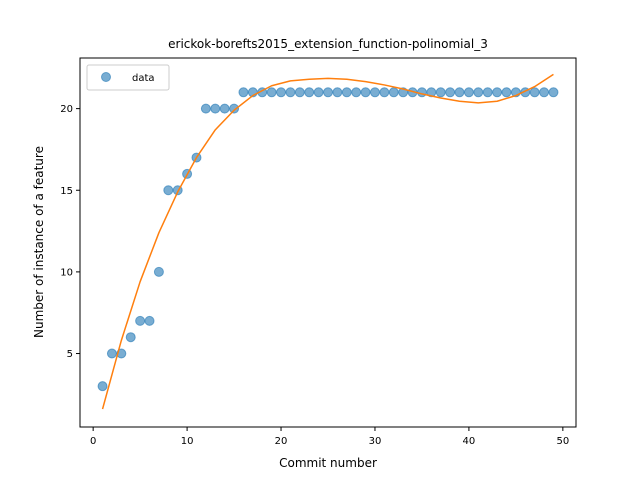  What do you see at coordinates (66, 109) in the screenshot?
I see `y-tick-label: 20` at bounding box center [66, 109].